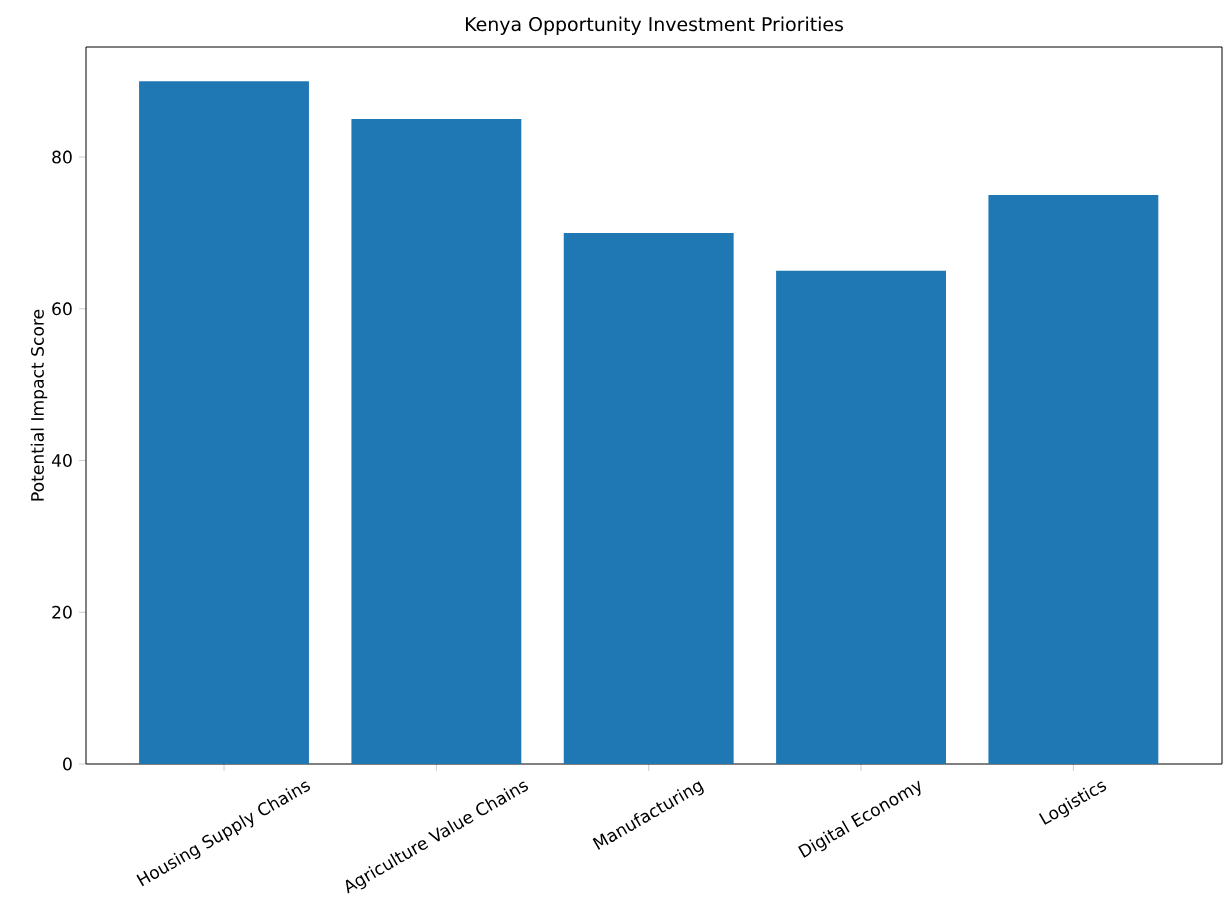 The image size is (1225, 908). Describe the element at coordinates (62, 612) in the screenshot. I see `y-tick-label: 20` at that location.